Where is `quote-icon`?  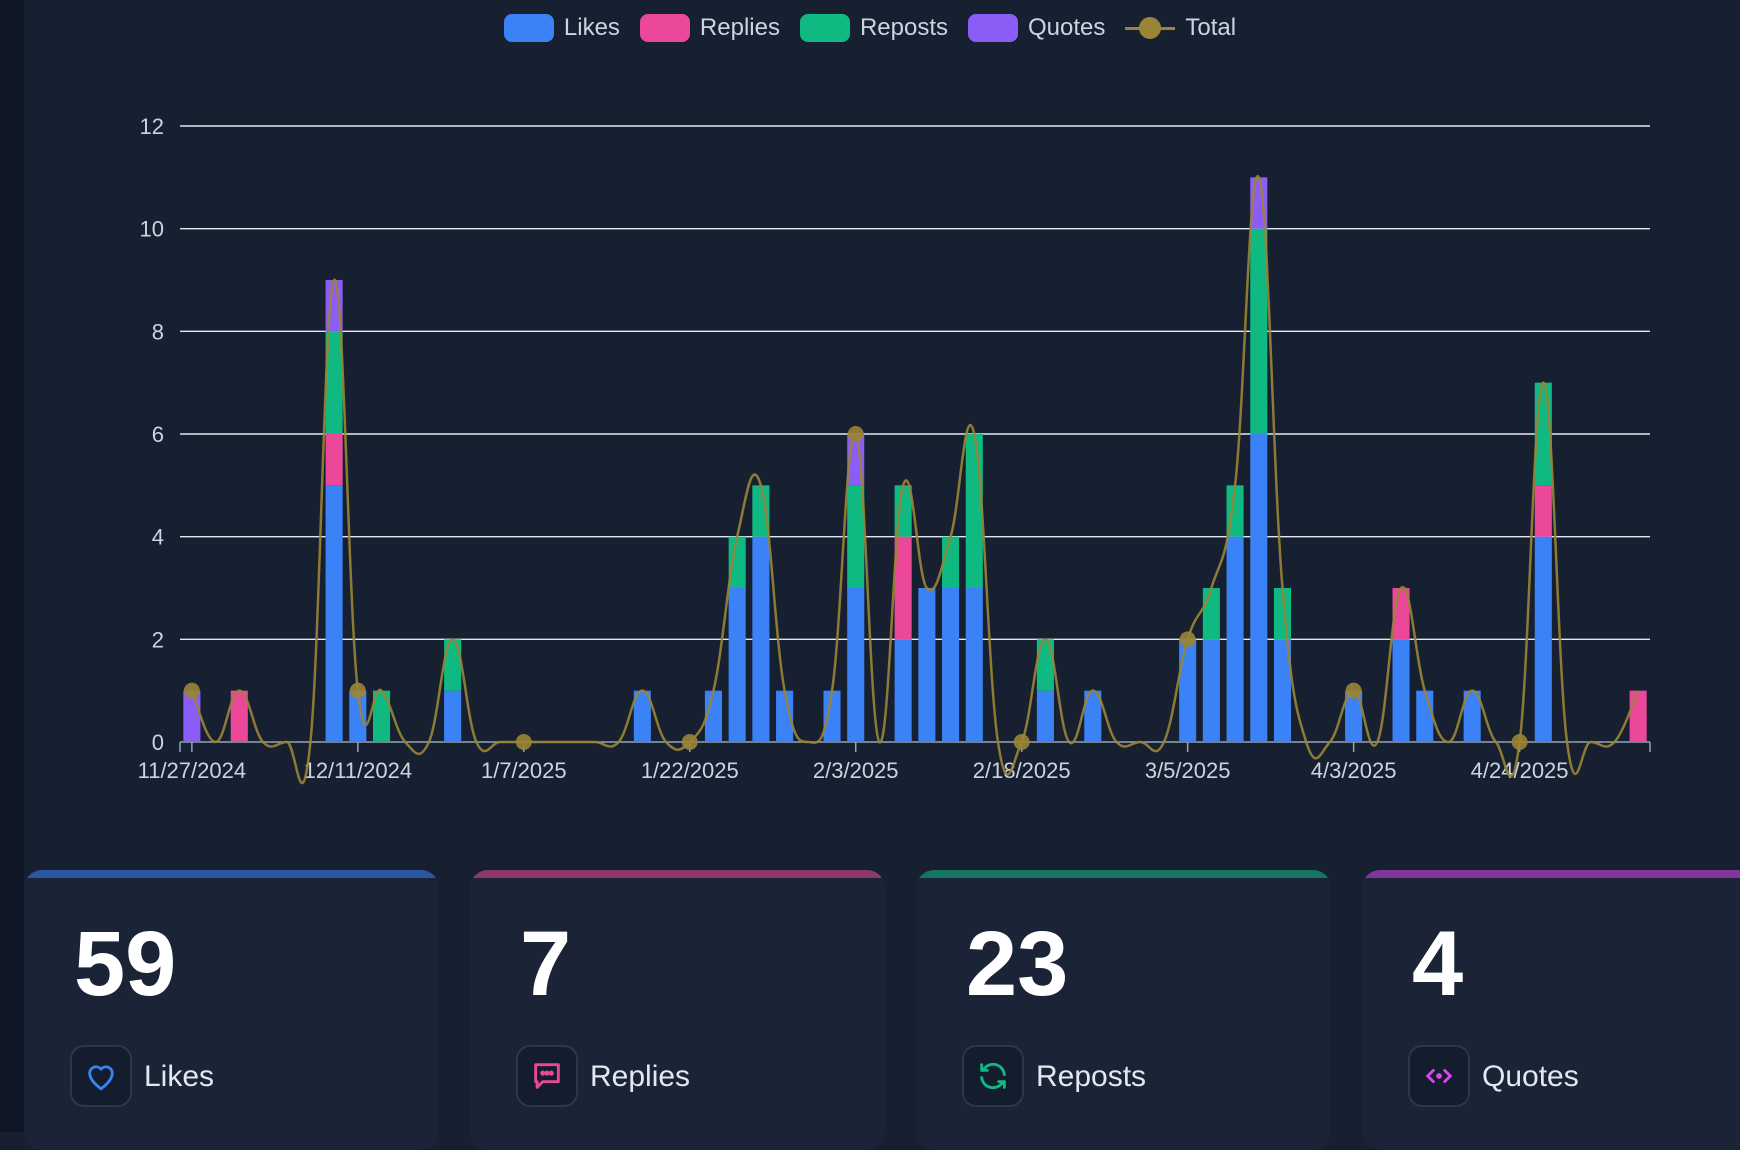
quote-icon is located at coordinates (1439, 1076).